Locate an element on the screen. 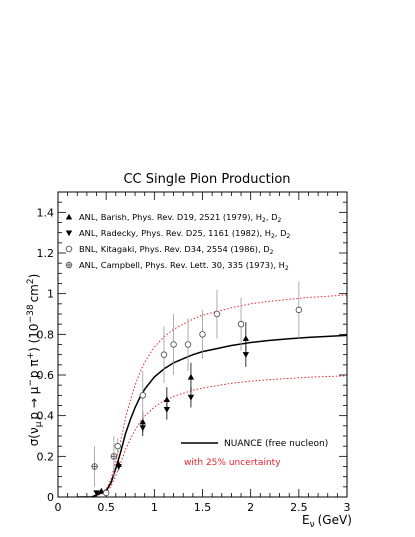  x-tick-label: 1.5 is located at coordinates (203, 507).